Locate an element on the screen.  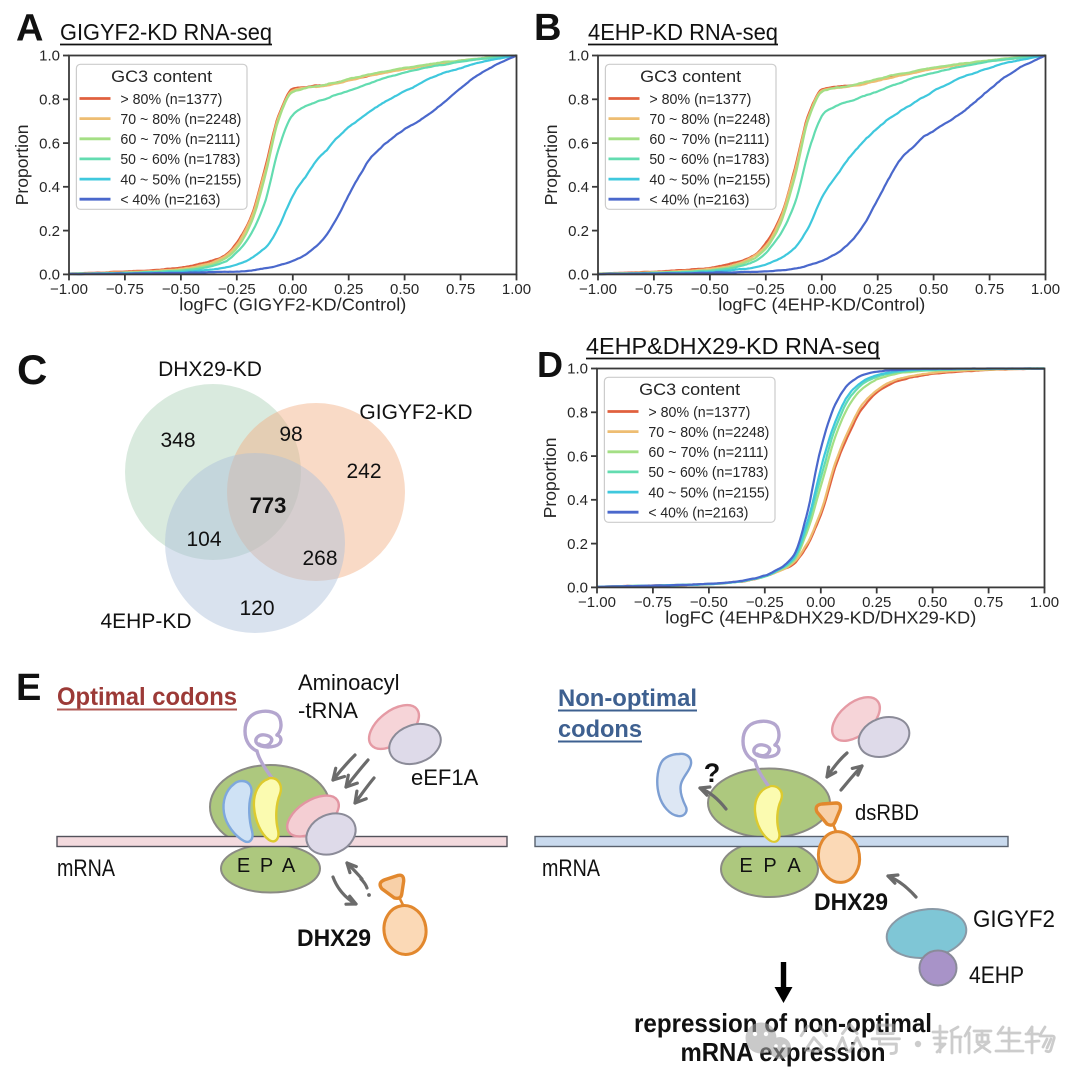
svg-text: logFC (GIGYF2-KD/Control) is located at coordinates (292, 304).